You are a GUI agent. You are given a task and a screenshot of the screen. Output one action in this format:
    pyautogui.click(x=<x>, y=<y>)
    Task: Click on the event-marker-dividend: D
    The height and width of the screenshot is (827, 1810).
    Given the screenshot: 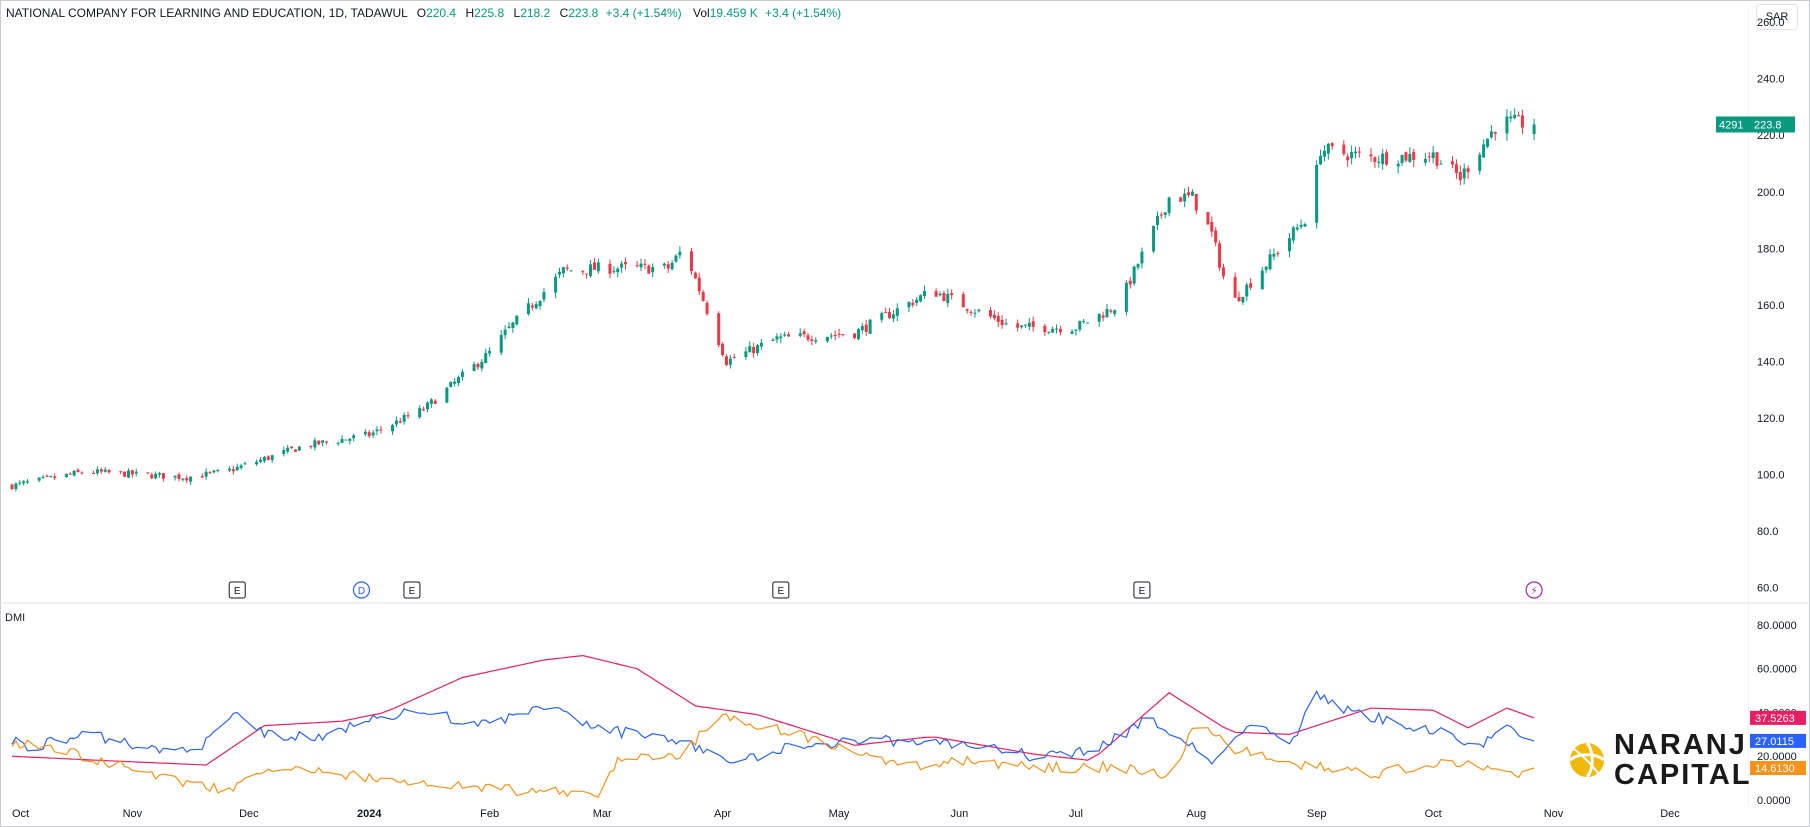 What is the action you would take?
    pyautogui.click(x=361, y=590)
    